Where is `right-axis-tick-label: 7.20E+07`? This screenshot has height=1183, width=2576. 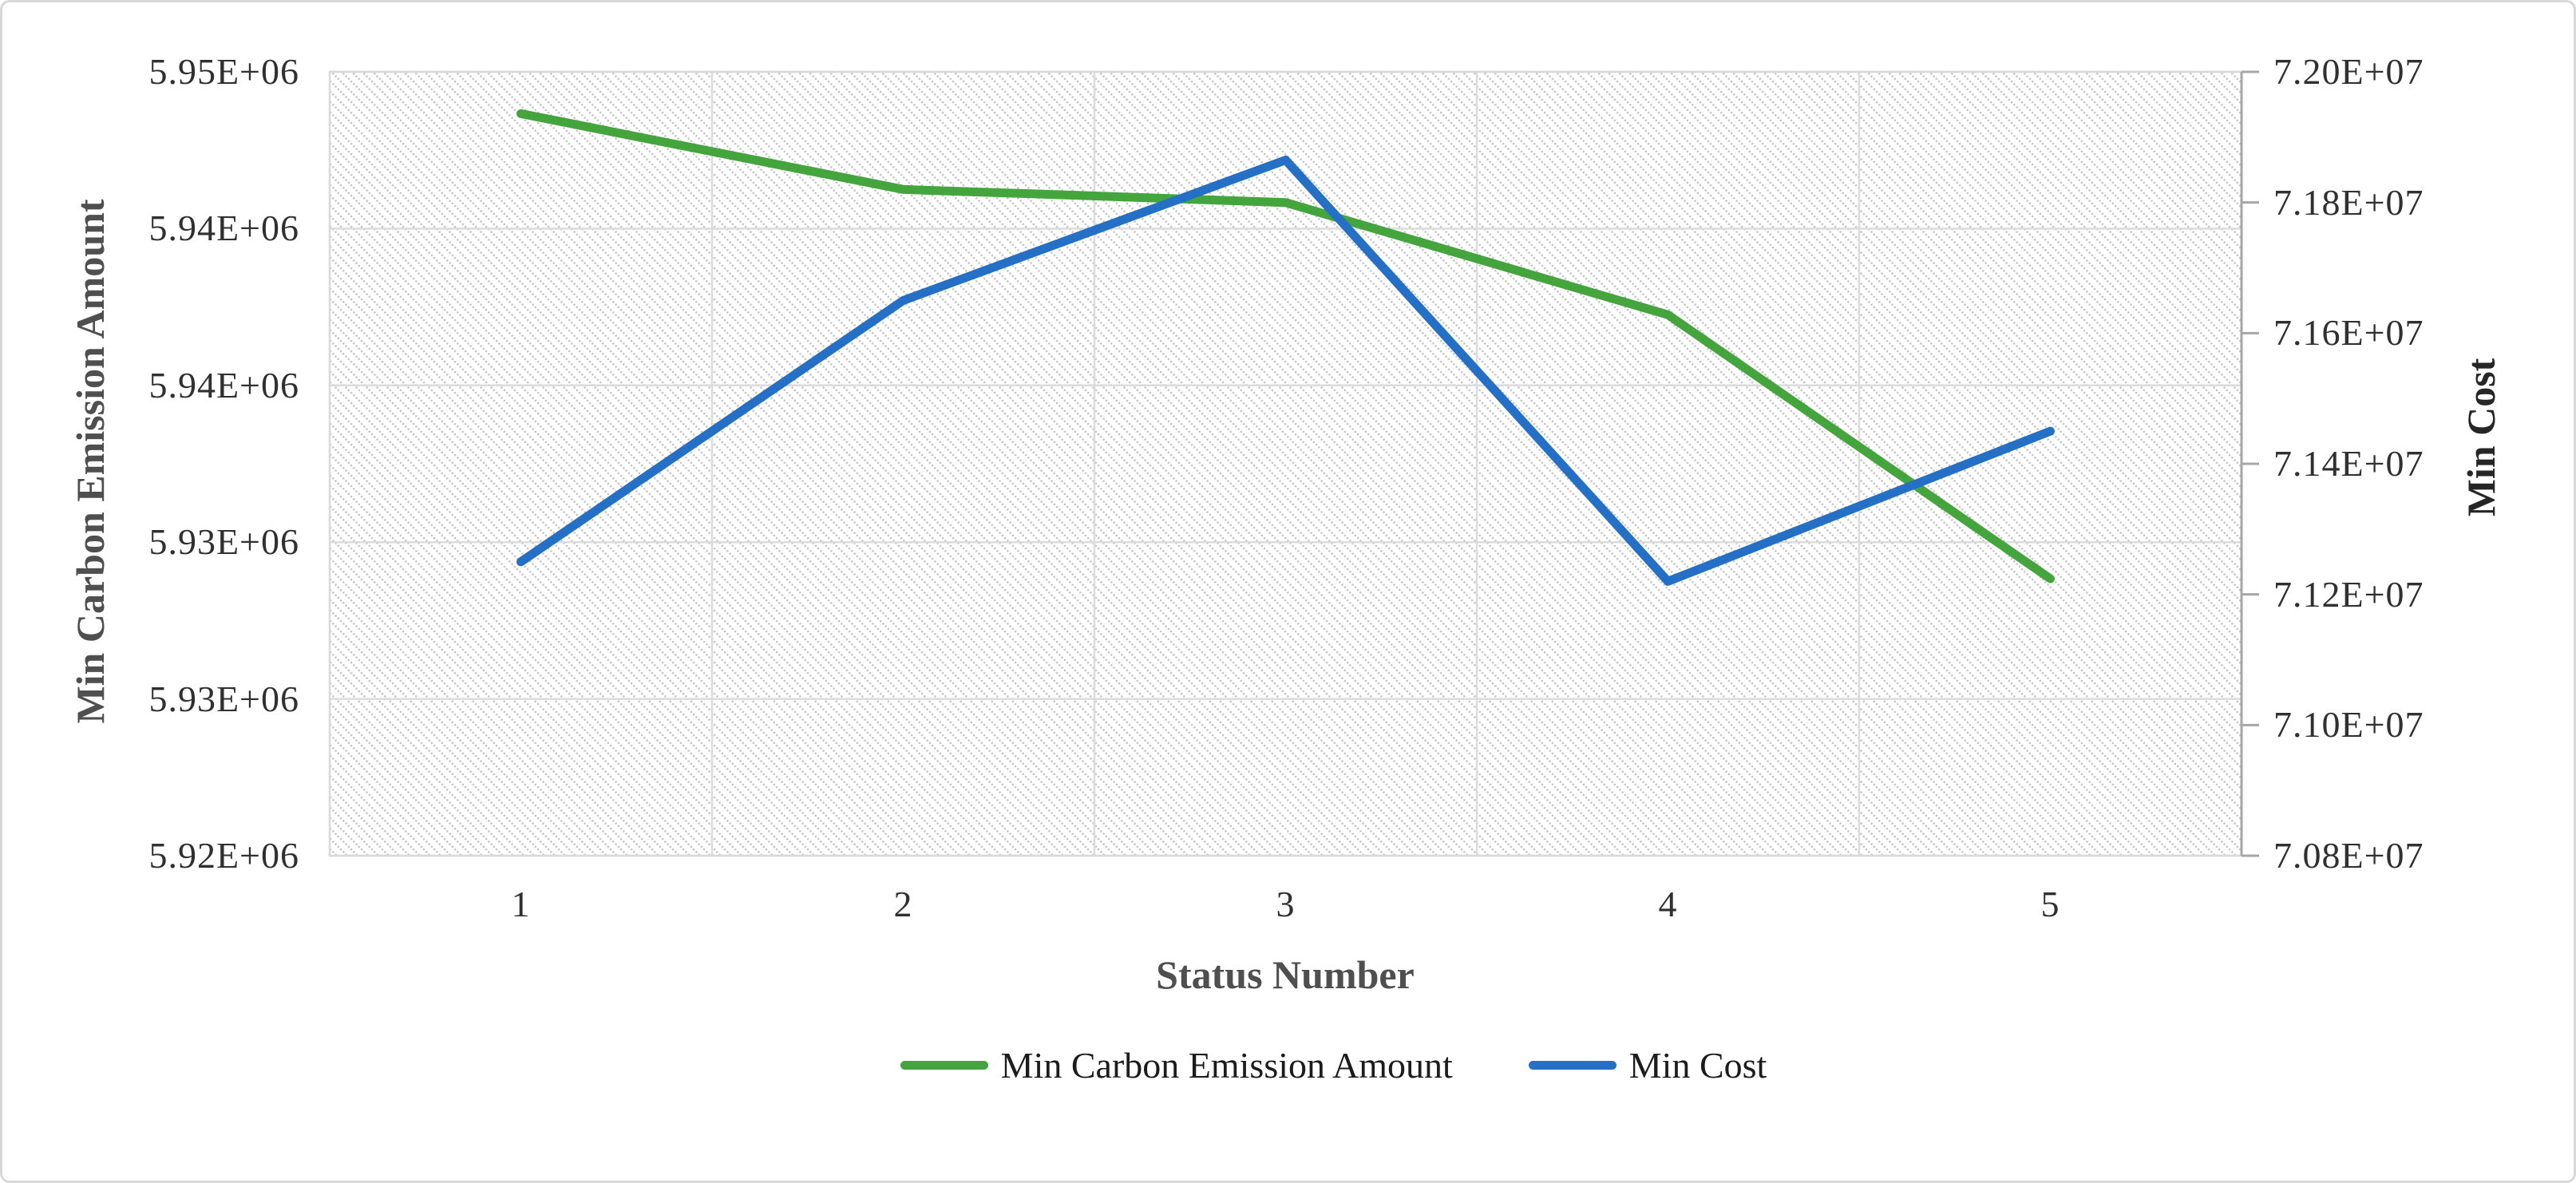
right-axis-tick-label: 7.20E+07 is located at coordinates (2348, 71).